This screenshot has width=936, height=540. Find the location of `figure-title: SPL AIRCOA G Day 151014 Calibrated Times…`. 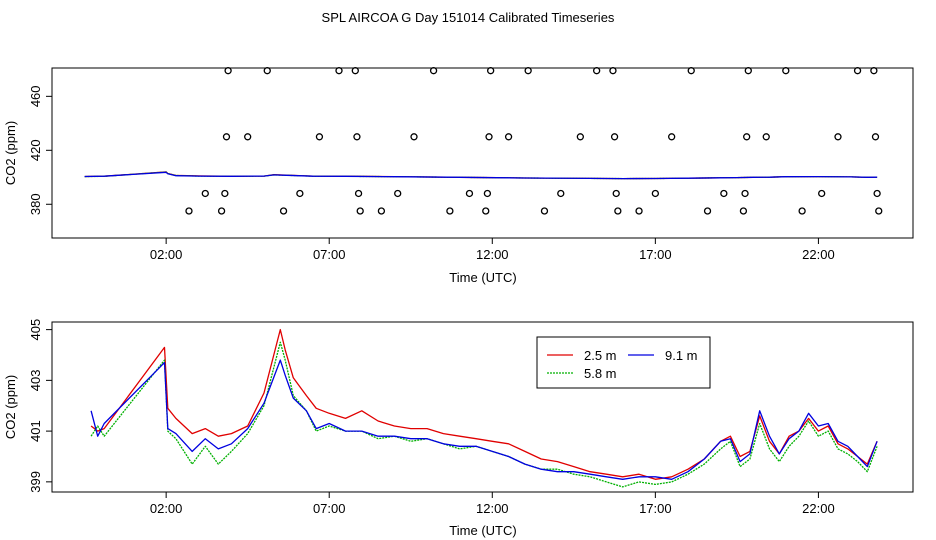

figure-title: SPL AIRCOA G Day 151014 Calibrated Times… is located at coordinates (468, 17).